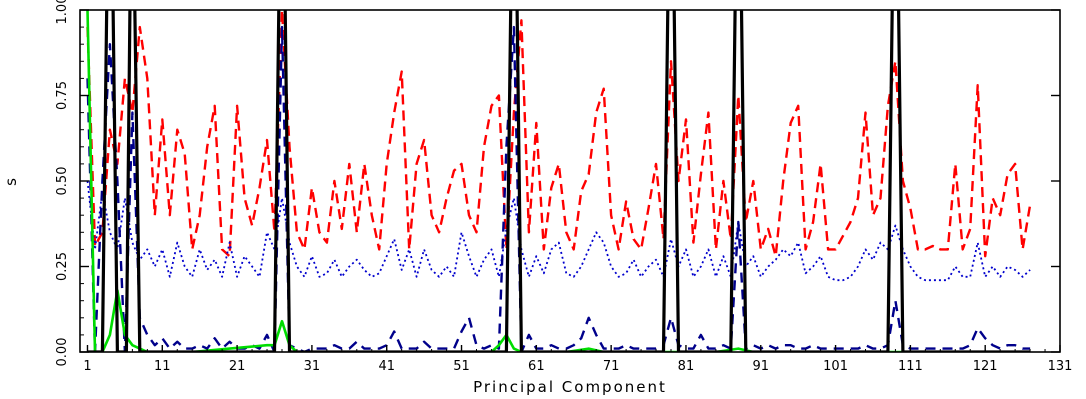 The width and height of the screenshot is (1086, 399). What do you see at coordinates (11, 181) in the screenshot?
I see `y-axis-title: s` at bounding box center [11, 181].